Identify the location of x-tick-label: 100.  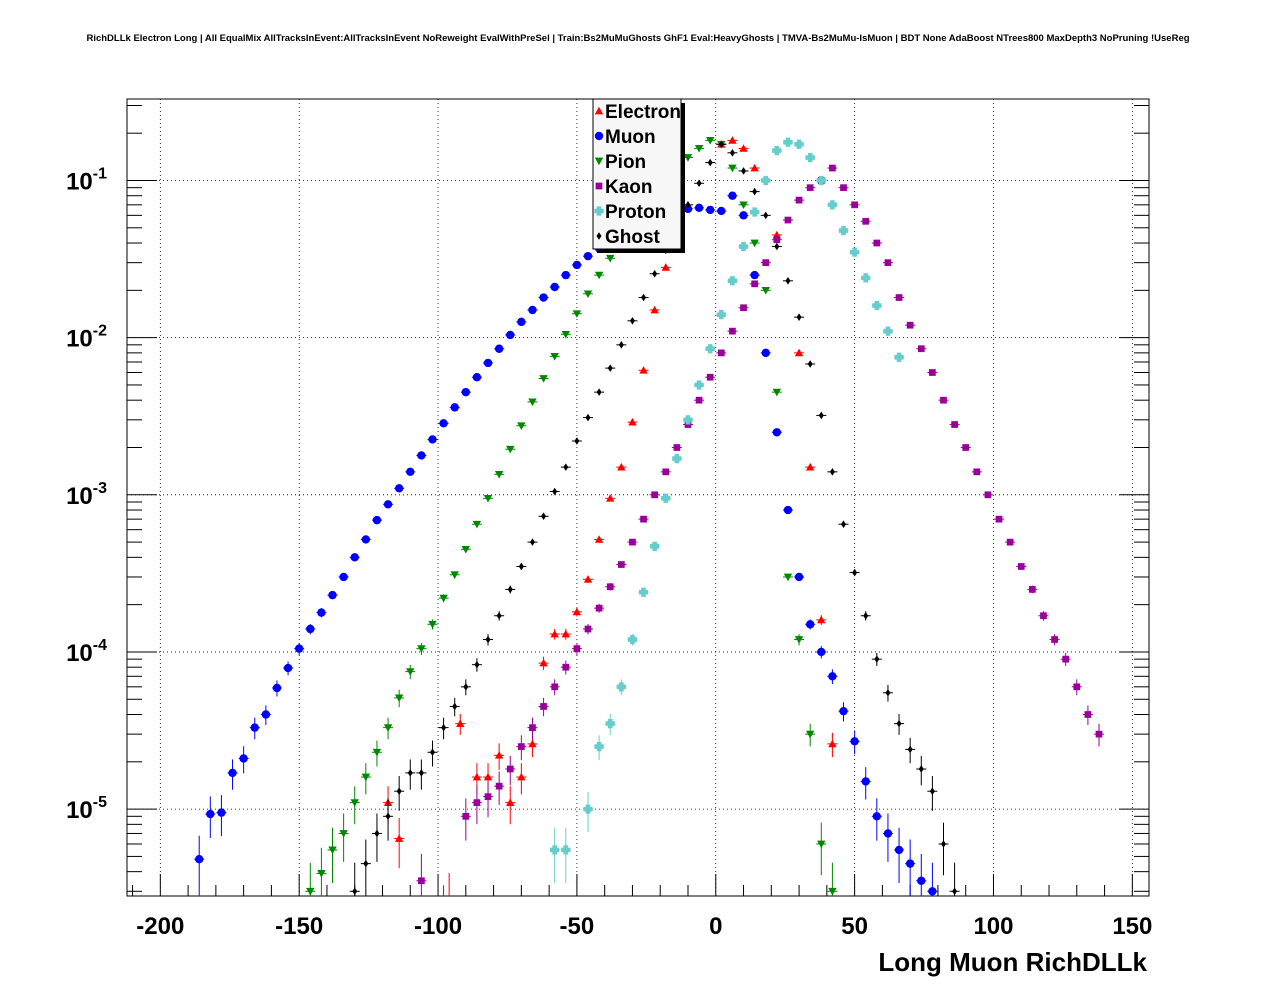
(993, 926).